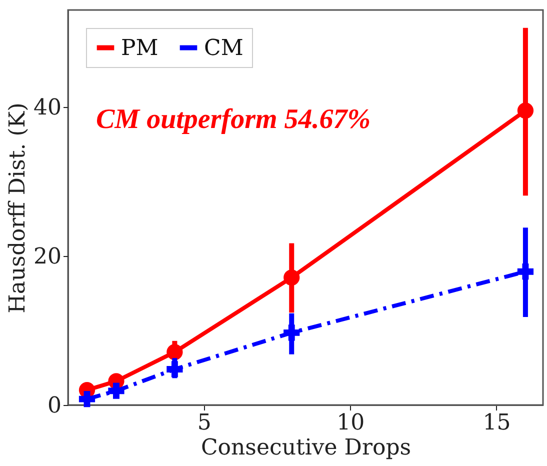 The image size is (547, 466). What do you see at coordinates (55, 406) in the screenshot?
I see `y-tick-label: 0` at bounding box center [55, 406].